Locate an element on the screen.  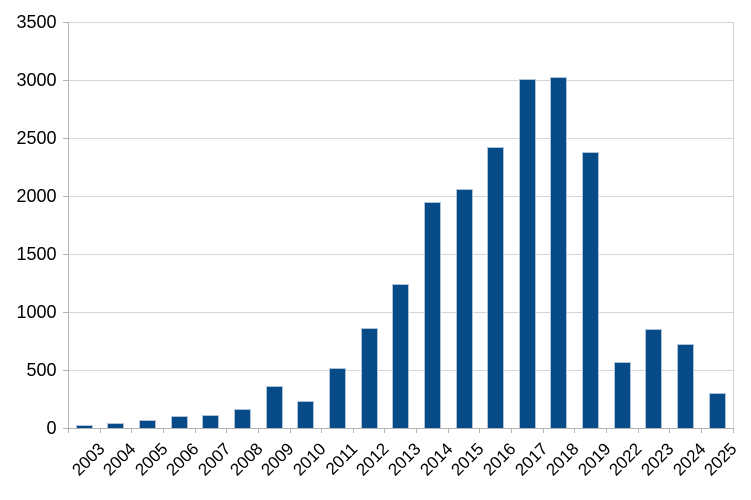
bar-2019 is located at coordinates (591, 290).